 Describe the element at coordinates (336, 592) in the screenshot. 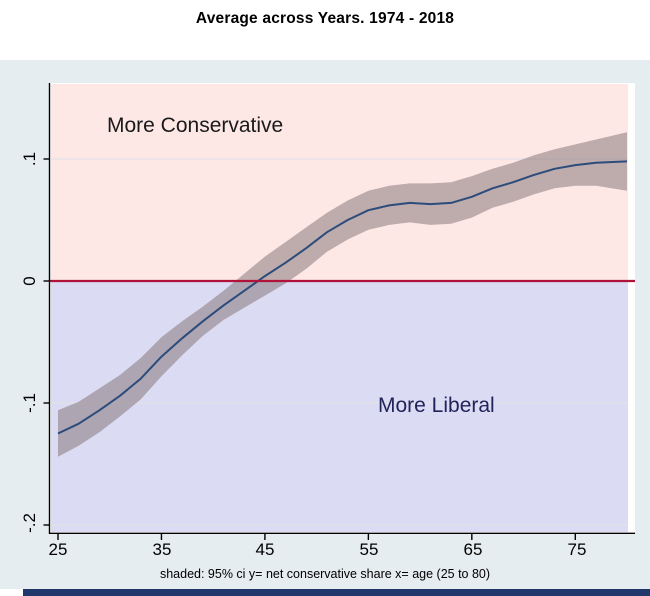

I see `window-edge-strip` at that location.